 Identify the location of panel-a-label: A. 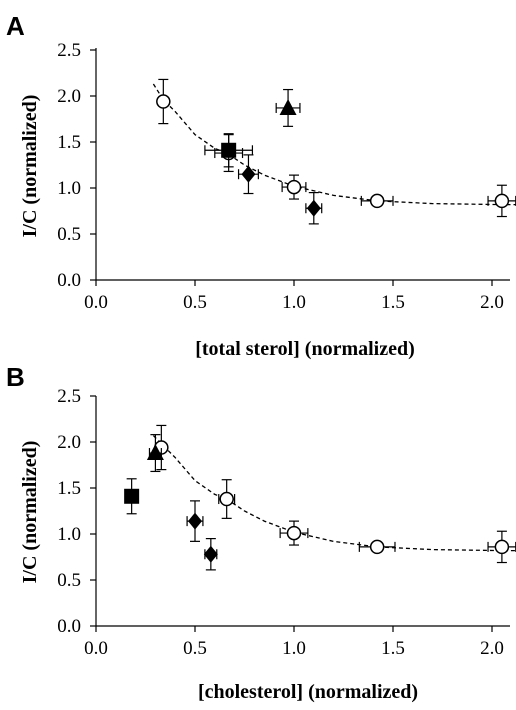
(15, 26).